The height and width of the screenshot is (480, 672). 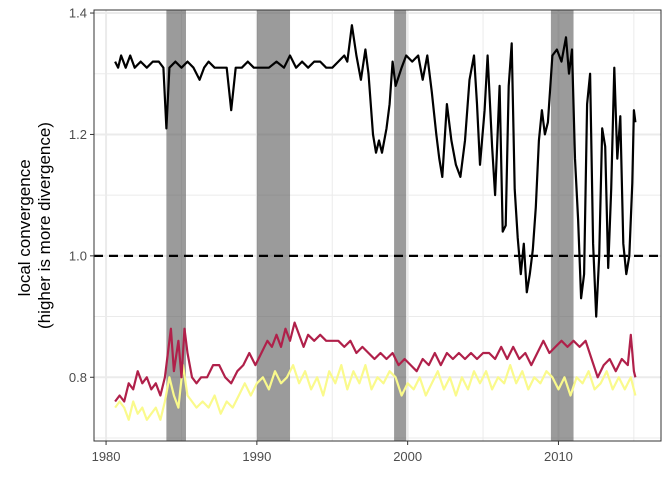 I want to click on x-tick-label: 2010, so click(x=558, y=456).